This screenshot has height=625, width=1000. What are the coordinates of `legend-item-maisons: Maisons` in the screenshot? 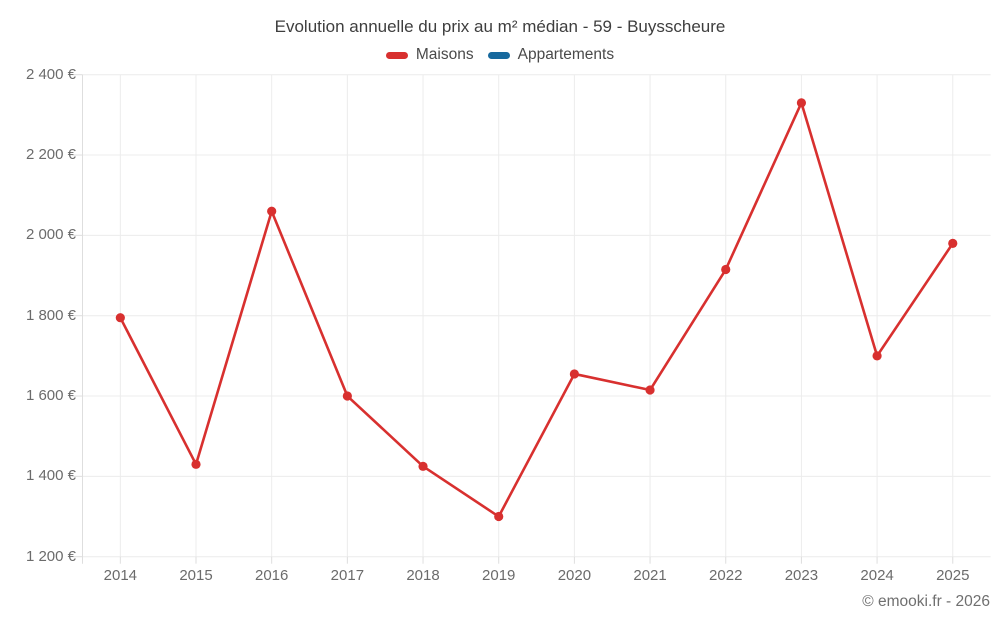 It's located at (429, 55).